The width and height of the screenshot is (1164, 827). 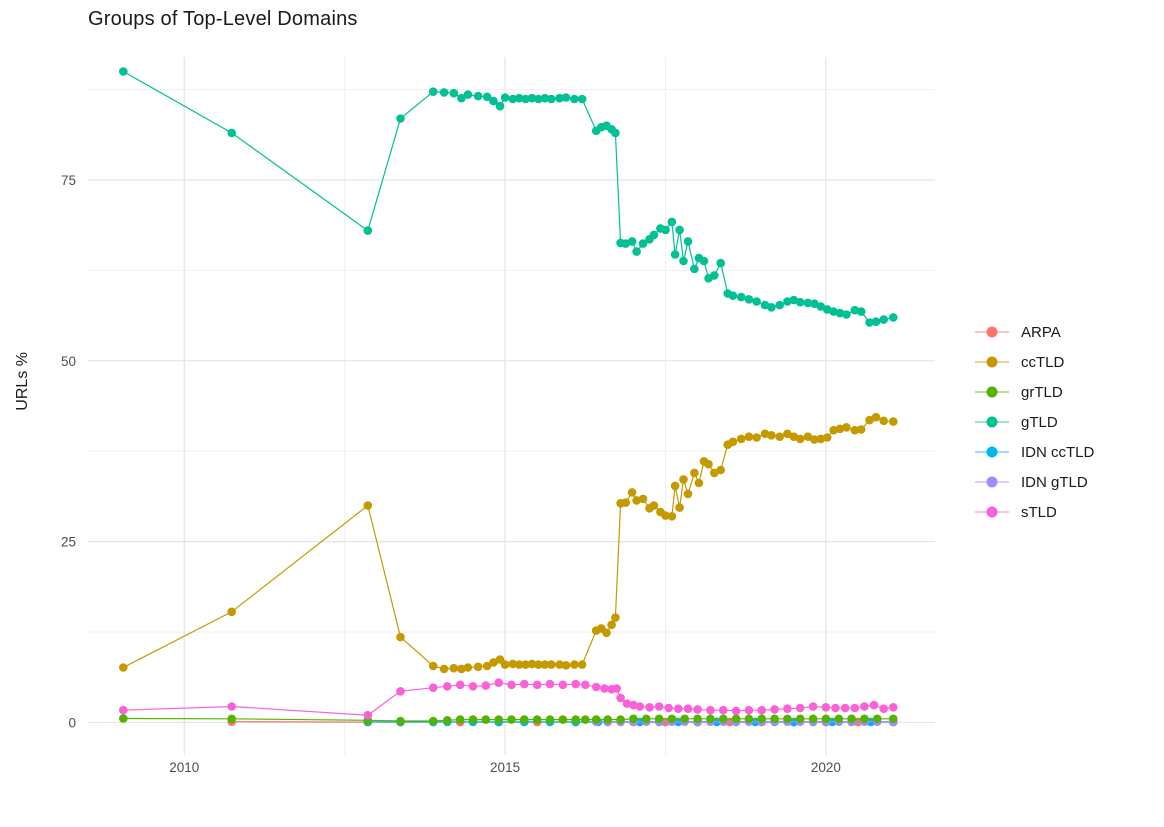 I want to click on legend-label: ccTLD, so click(x=1043, y=362).